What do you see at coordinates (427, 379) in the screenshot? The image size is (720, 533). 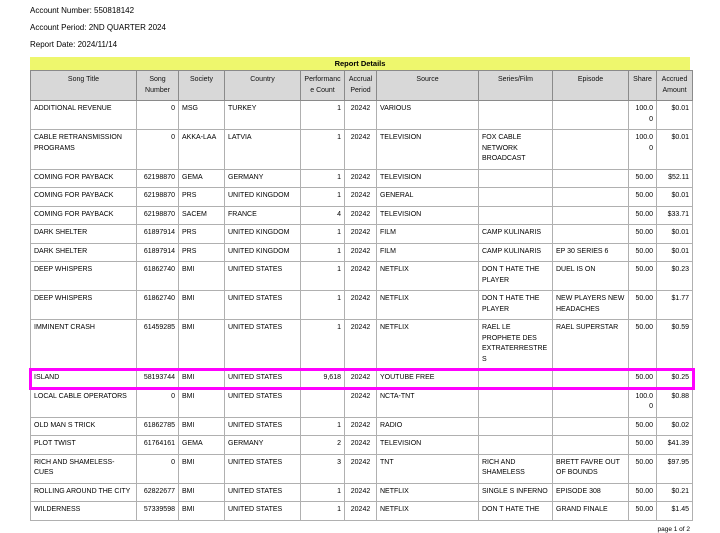 I see `cell-source: YOUTUBE FREE` at bounding box center [427, 379].